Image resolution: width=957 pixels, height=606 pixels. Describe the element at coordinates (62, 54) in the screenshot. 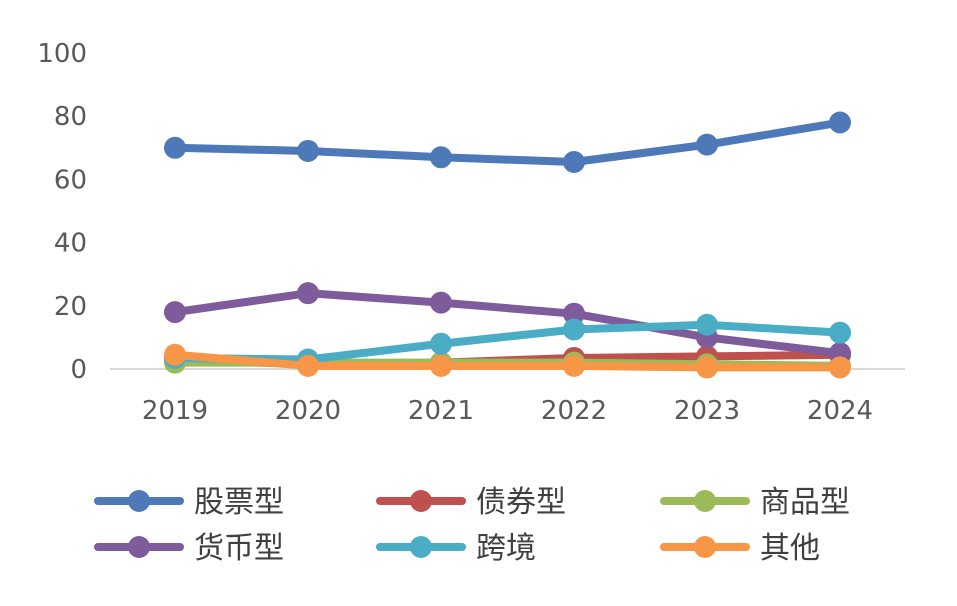

I see `y-tick-label: 100` at that location.